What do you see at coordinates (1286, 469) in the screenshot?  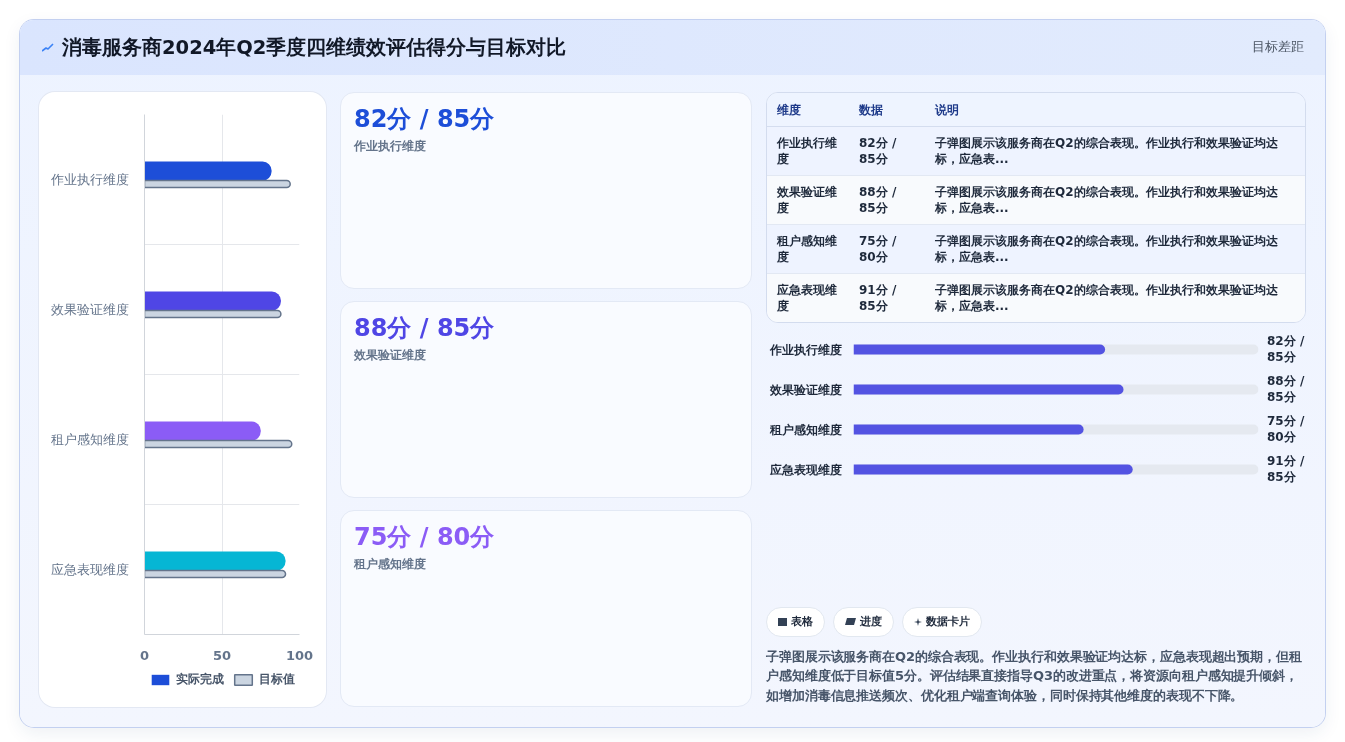 I see `data-label: 91分 / 85分` at bounding box center [1286, 469].